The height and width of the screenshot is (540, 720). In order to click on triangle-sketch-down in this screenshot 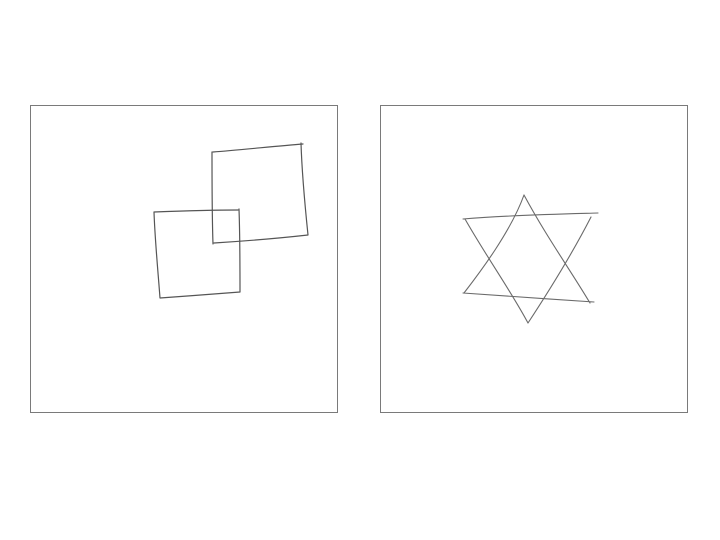, I will do `click(530, 268)`.